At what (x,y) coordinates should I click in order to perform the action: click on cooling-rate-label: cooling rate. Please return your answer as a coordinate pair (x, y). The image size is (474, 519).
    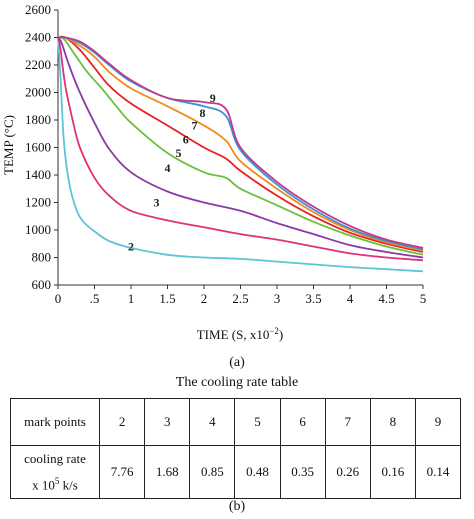
    Looking at the image, I should click on (55, 458).